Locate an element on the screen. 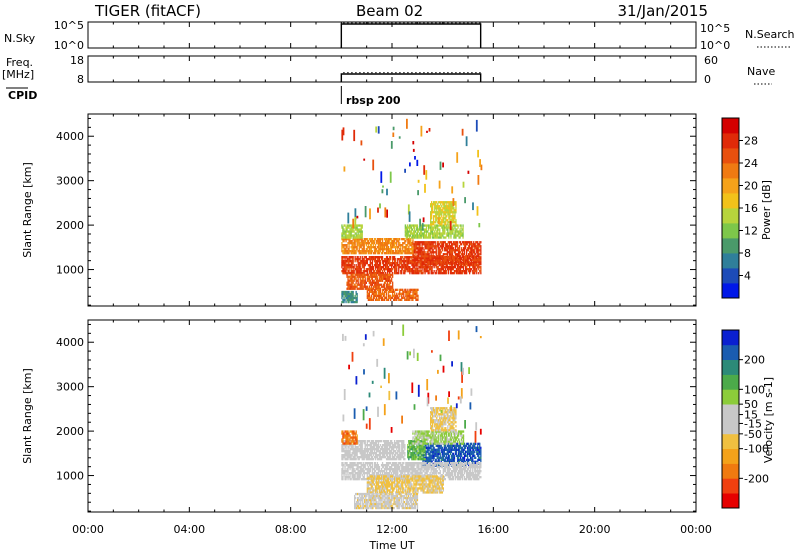  scatter-echo is located at coordinates (413, 143).